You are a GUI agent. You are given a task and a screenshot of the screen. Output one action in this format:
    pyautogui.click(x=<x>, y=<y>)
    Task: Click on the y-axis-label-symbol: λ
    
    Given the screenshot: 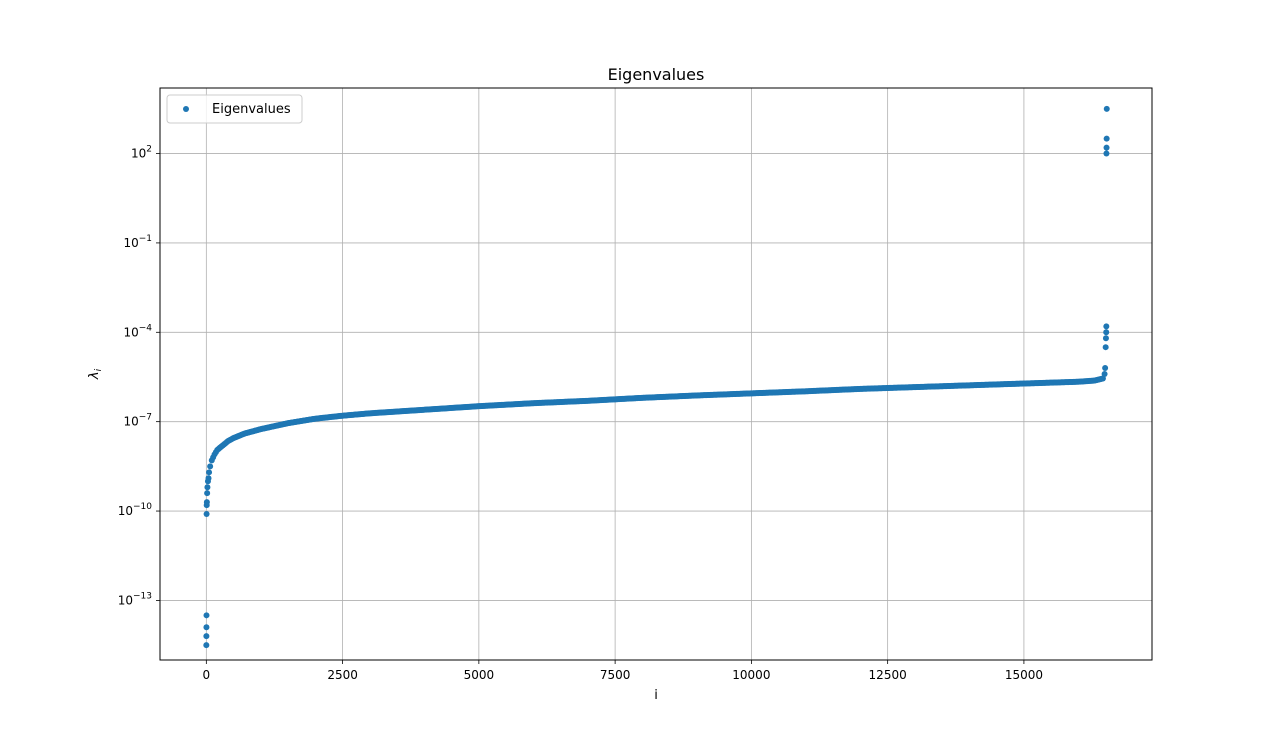 What is the action you would take?
    pyautogui.click(x=94, y=375)
    